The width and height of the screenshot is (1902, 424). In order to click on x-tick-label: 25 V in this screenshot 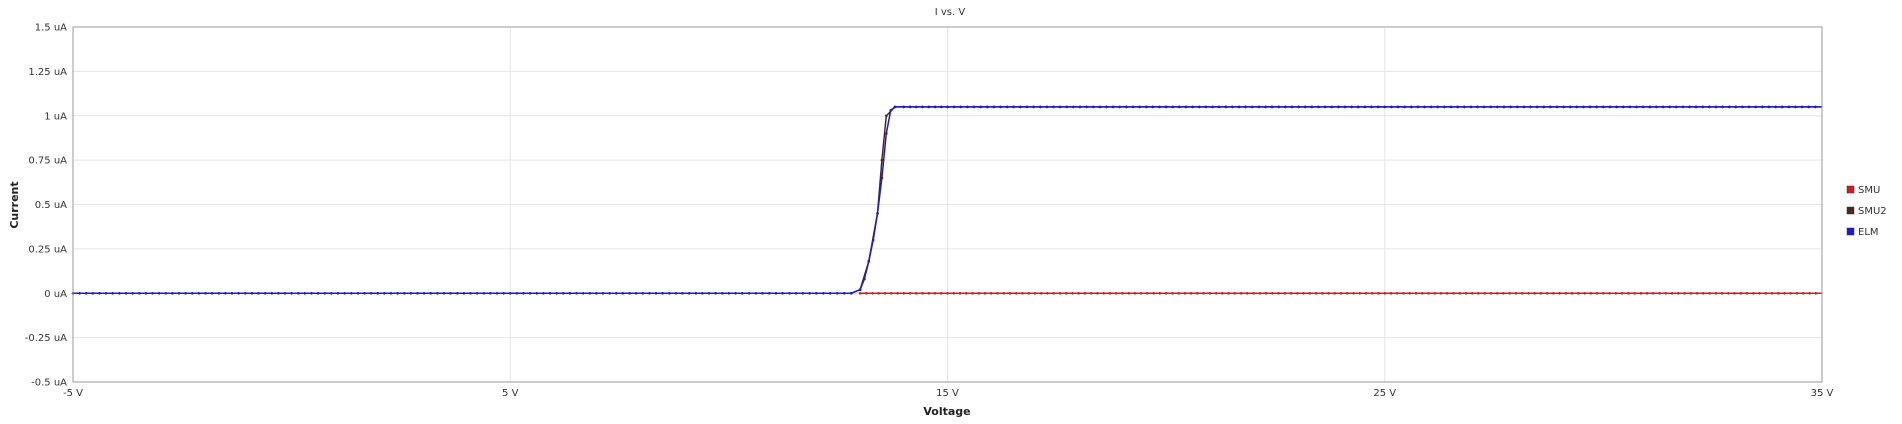, I will do `click(1384, 393)`.